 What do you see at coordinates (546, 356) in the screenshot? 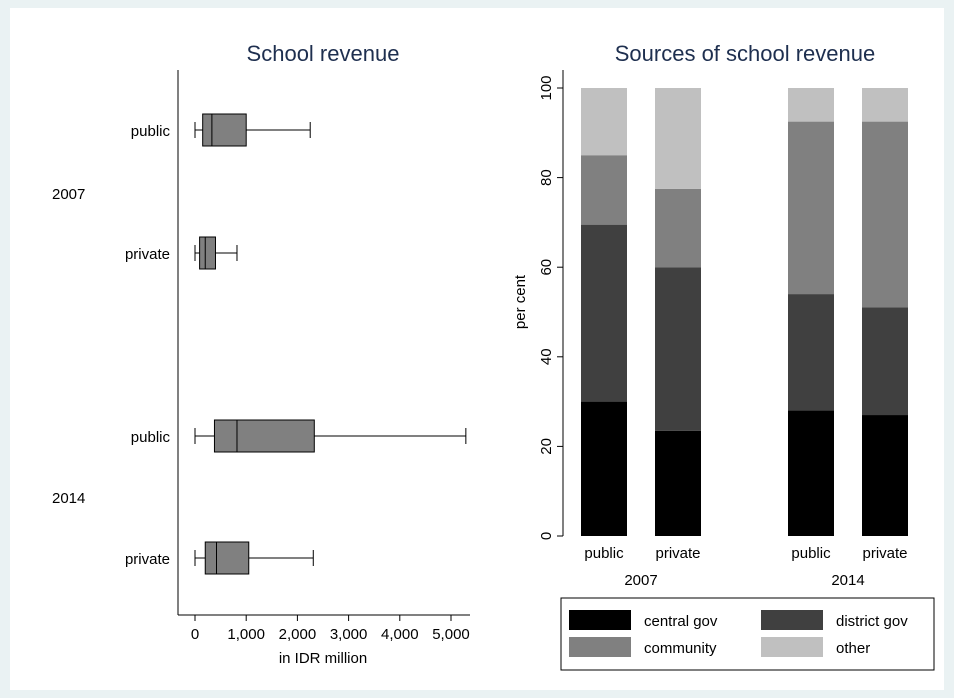
I see `stacked-bar-y-tick-label: 40` at bounding box center [546, 356].